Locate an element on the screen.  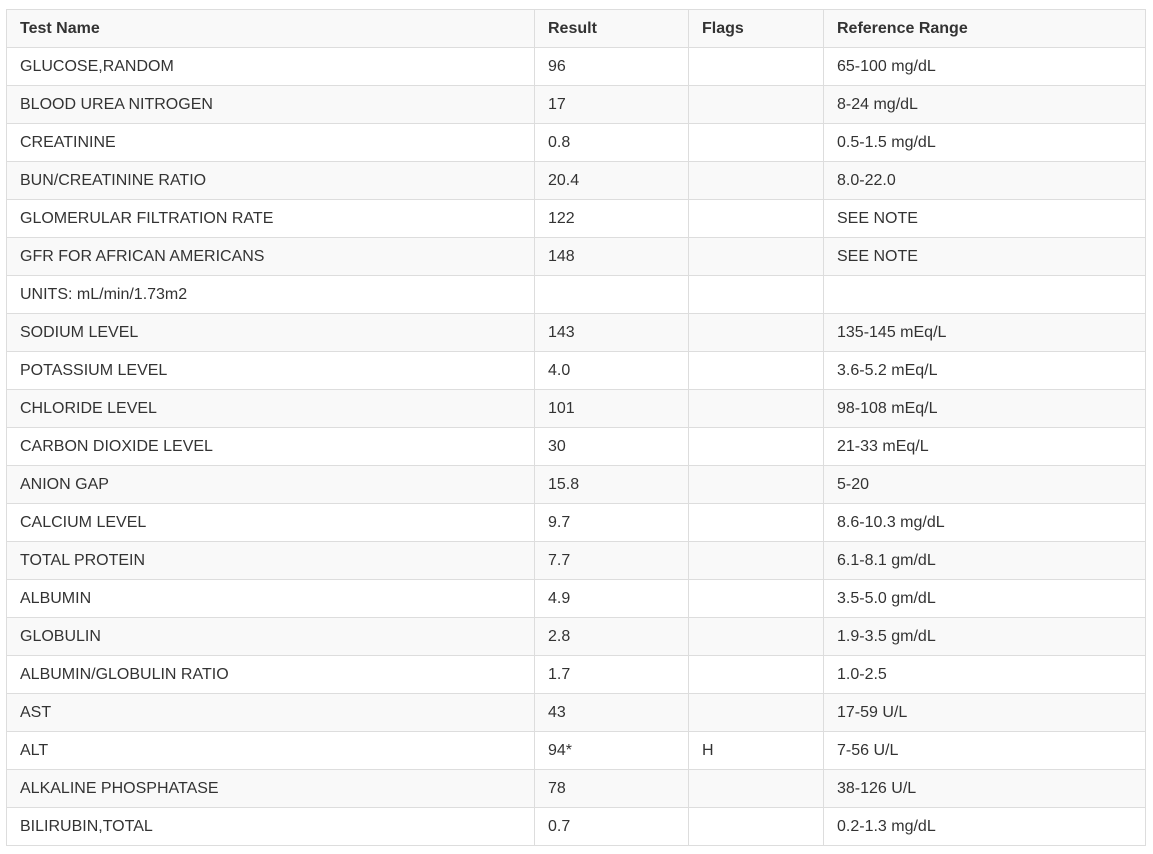
reference-range-cell: 65-100 mg/dL is located at coordinates (984, 66).